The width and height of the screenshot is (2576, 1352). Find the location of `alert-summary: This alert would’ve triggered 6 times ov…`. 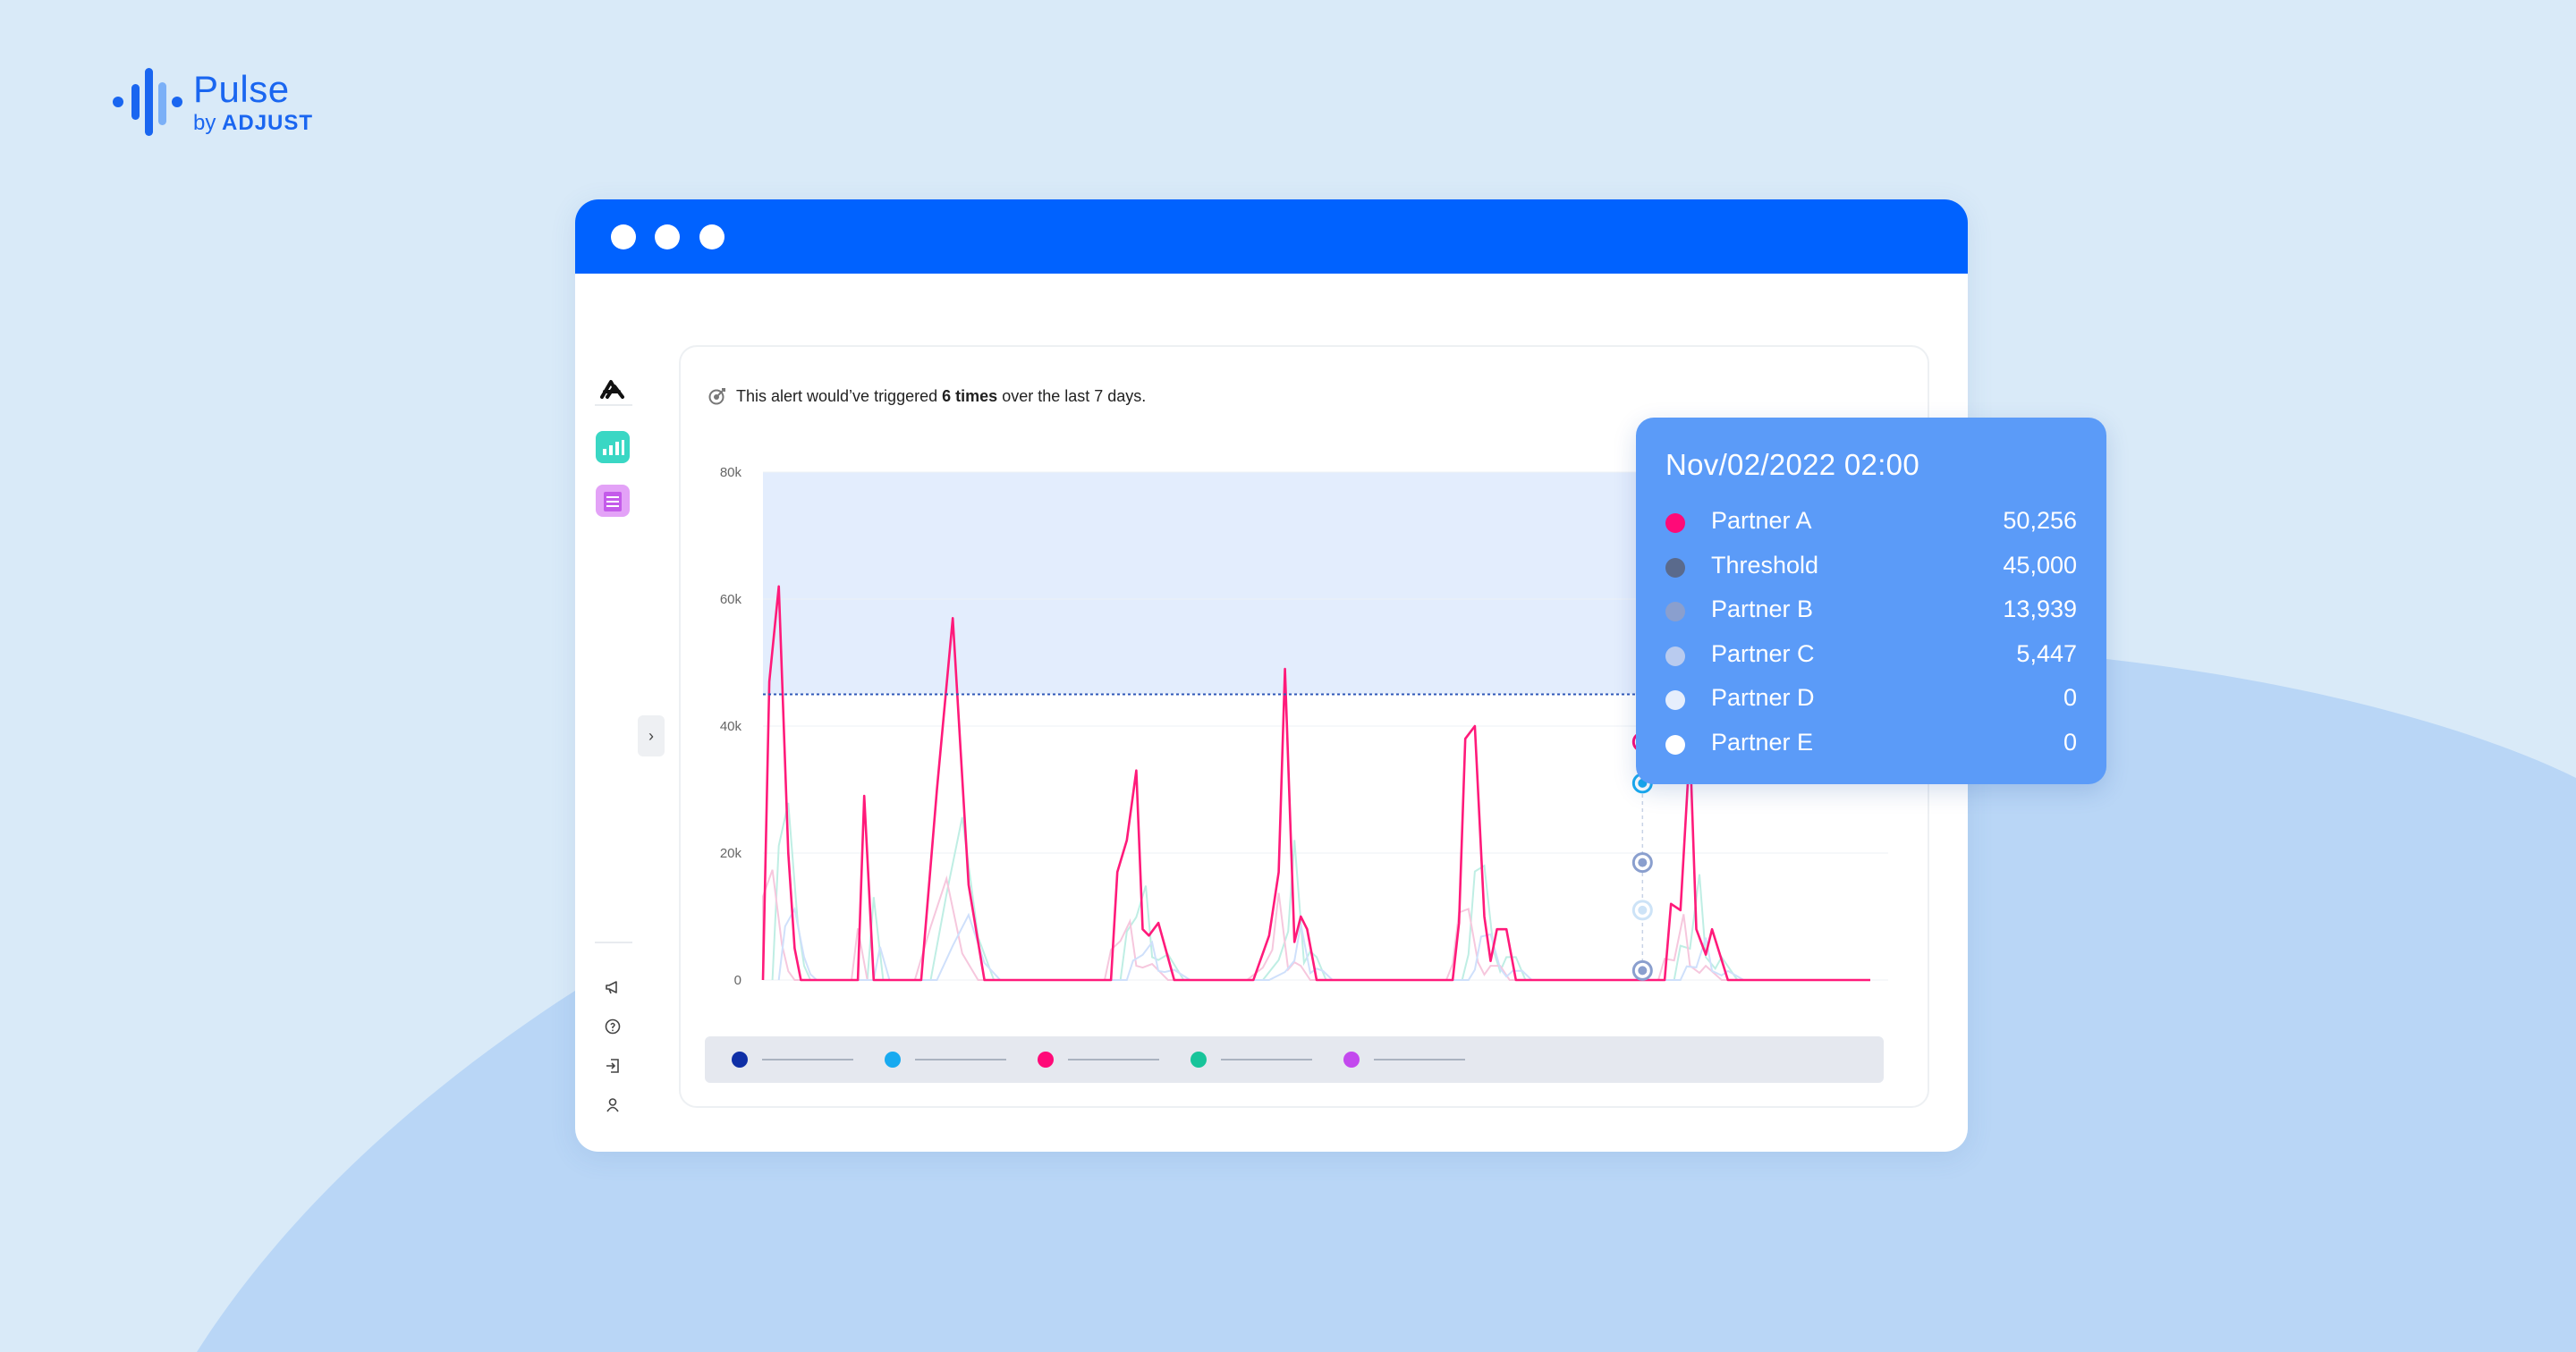

alert-summary: This alert would’ve triggered 6 times ov… is located at coordinates (927, 396).